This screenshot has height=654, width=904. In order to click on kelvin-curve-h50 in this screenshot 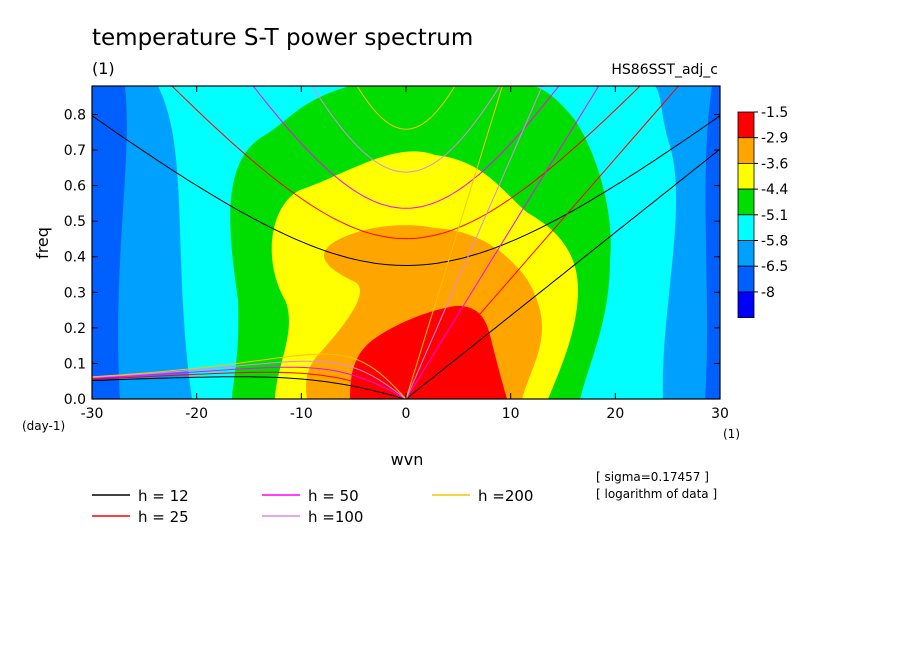, I will do `click(502, 242)`.